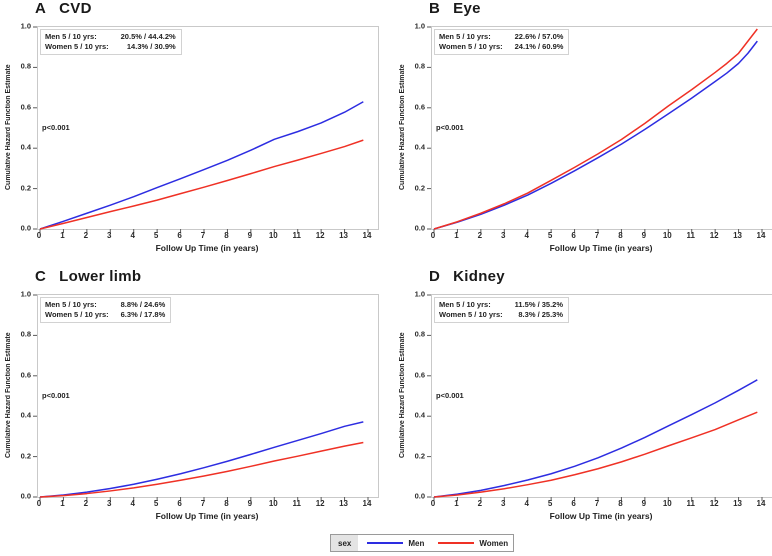 This screenshot has width=772, height=556. I want to click on legend-item-men: Men, so click(393, 543).